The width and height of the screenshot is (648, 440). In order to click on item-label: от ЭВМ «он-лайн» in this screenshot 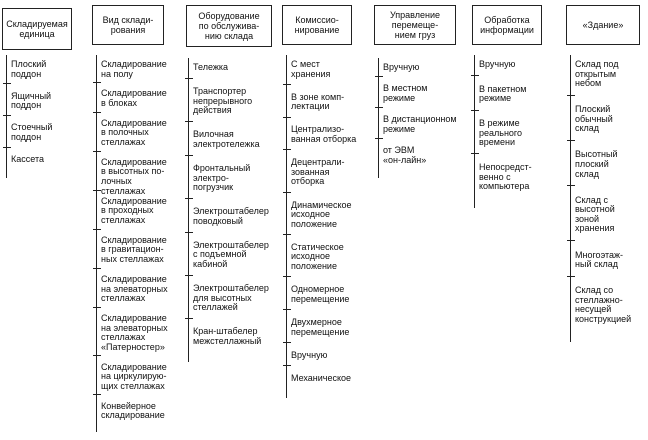, I will do `click(405, 155)`.